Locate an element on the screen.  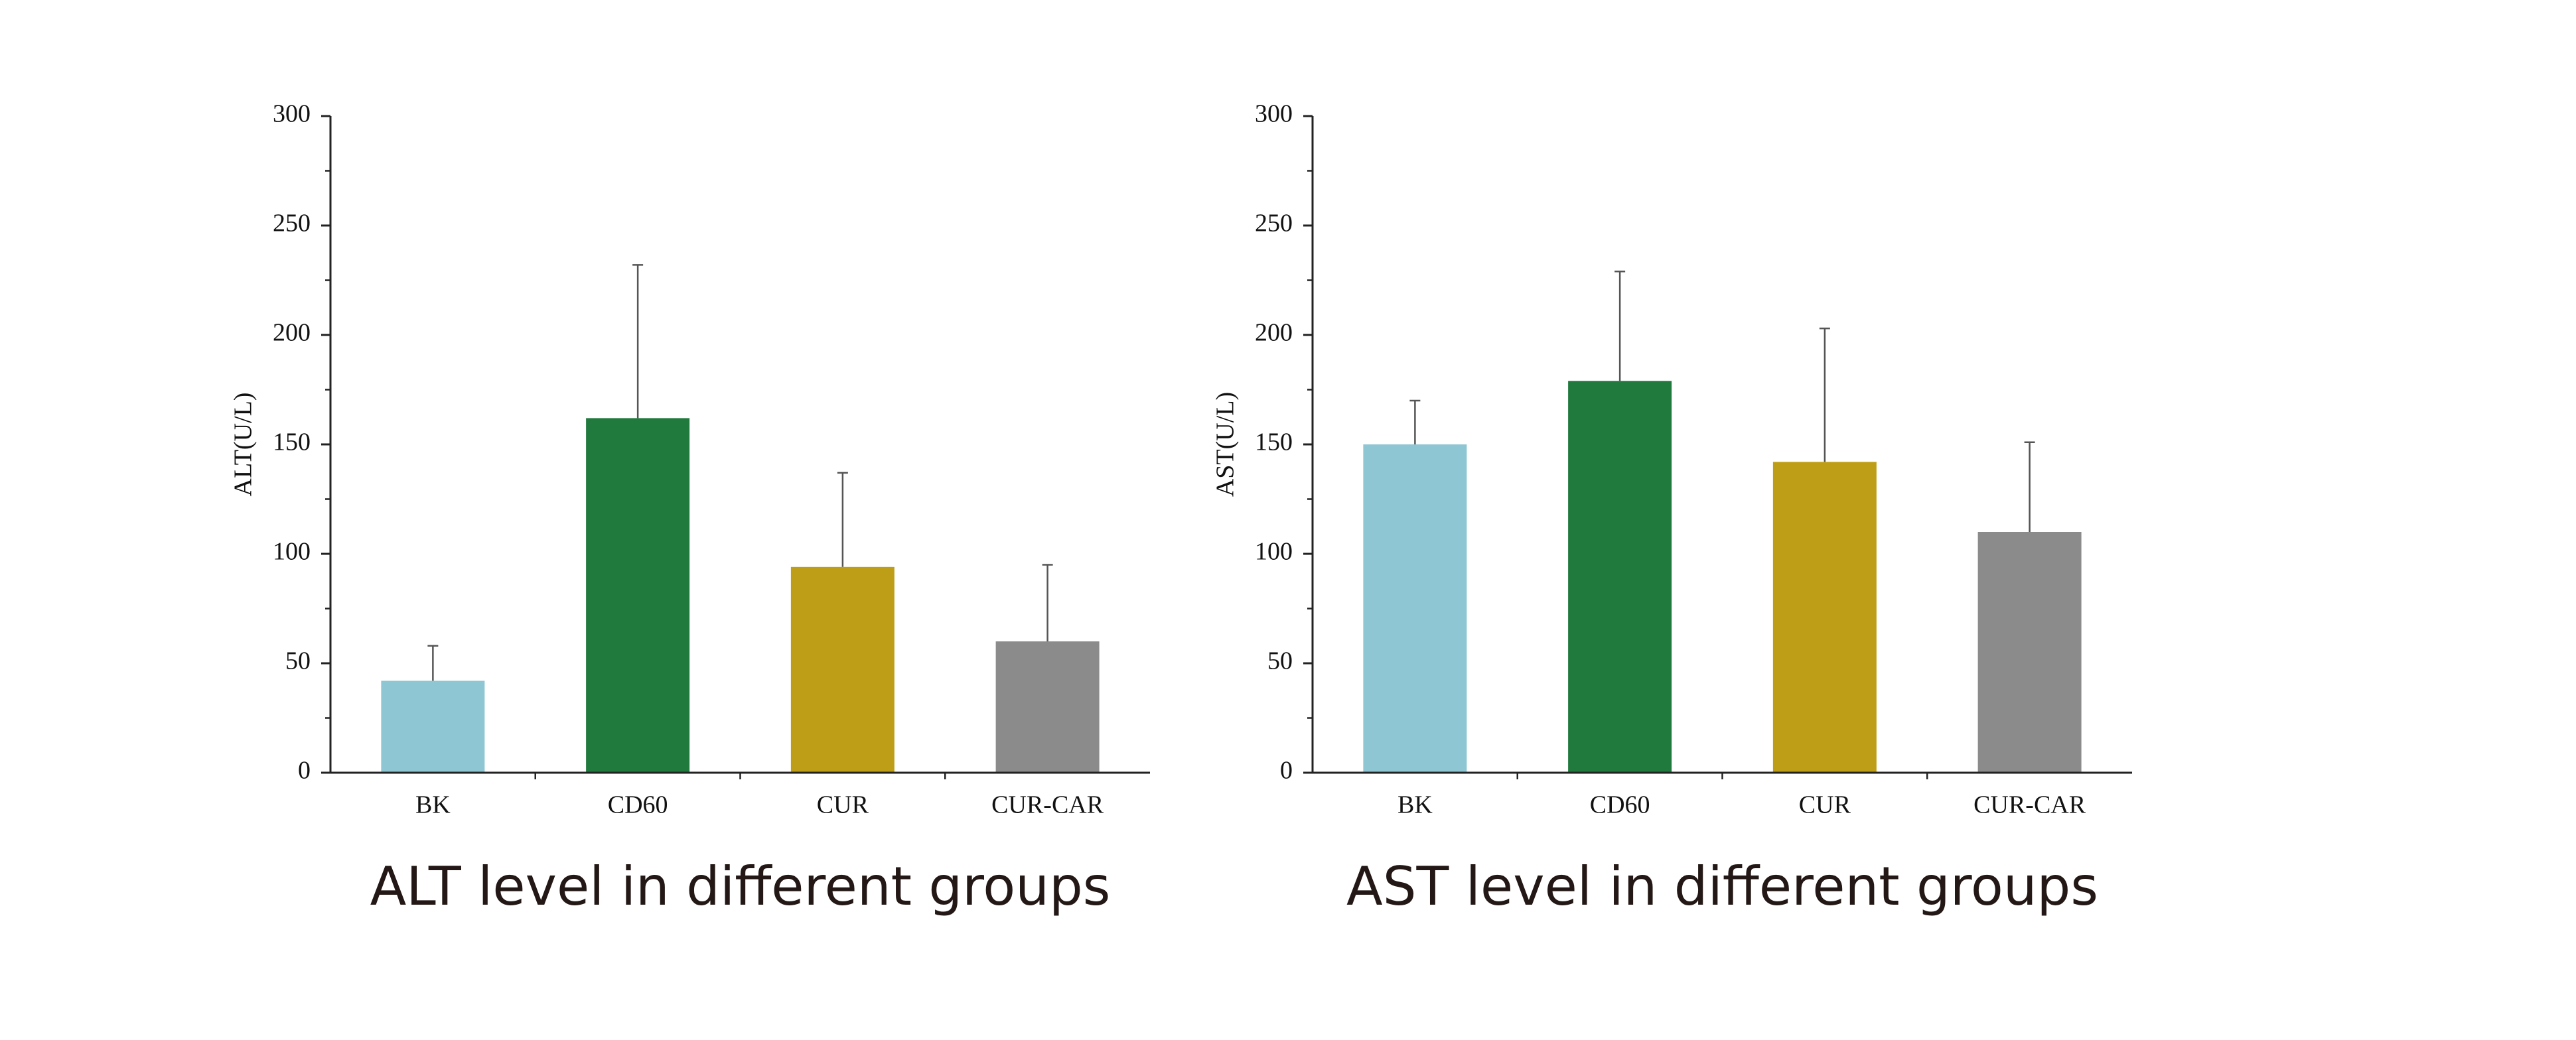
y-axis-label: ALT(U/L) is located at coordinates (244, 445).